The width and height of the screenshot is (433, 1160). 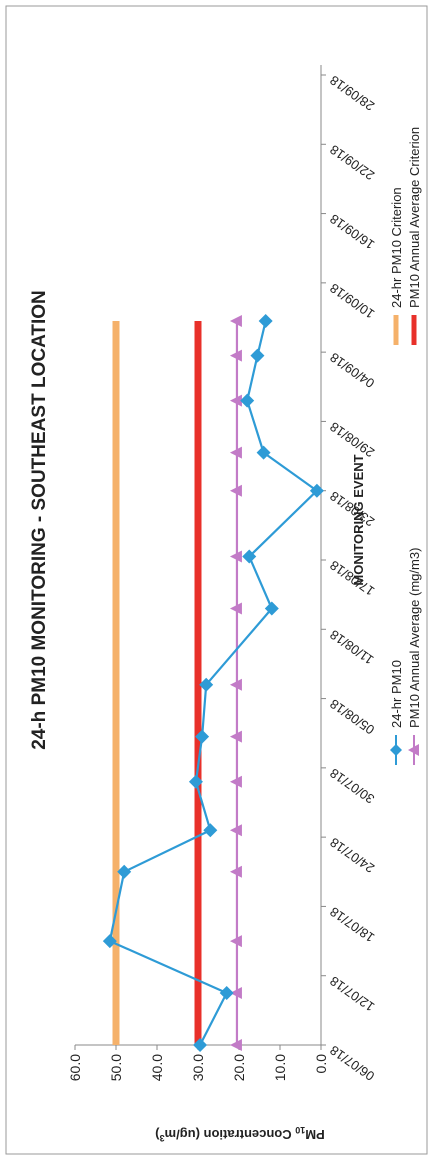 I want to click on y-tick-label: 60.0, so click(x=75, y=1067).